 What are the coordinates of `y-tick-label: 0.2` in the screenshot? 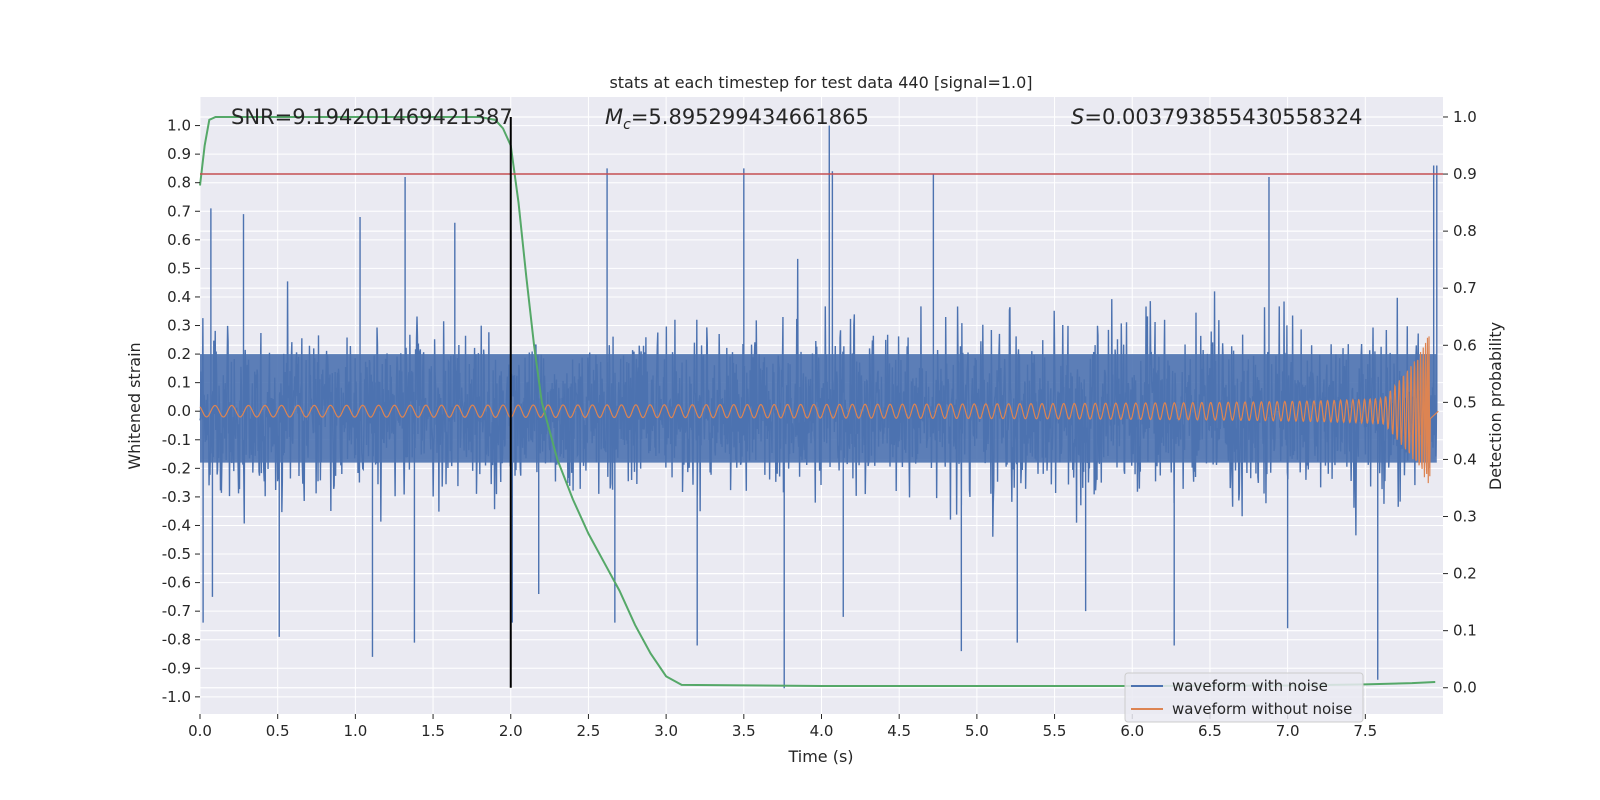 It's located at (179, 354).